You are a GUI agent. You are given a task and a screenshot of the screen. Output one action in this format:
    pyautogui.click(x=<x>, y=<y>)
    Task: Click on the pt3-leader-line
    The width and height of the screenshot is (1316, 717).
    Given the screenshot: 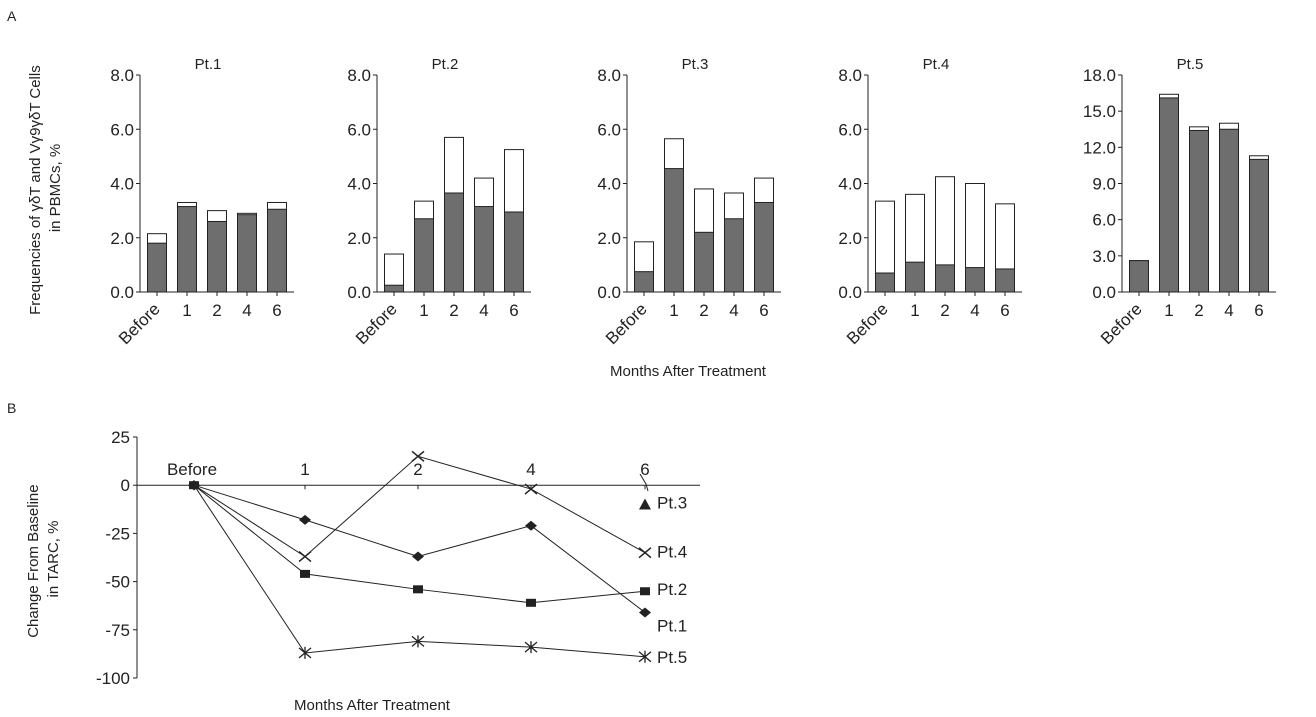 What is the action you would take?
    pyautogui.click(x=644, y=482)
    